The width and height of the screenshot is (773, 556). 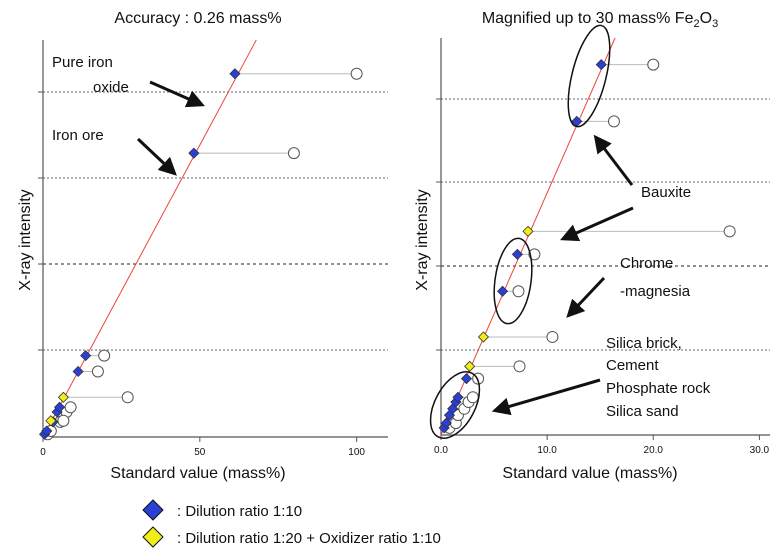 What do you see at coordinates (153, 510) in the screenshot?
I see `legend-swatch-blue-diamond` at bounding box center [153, 510].